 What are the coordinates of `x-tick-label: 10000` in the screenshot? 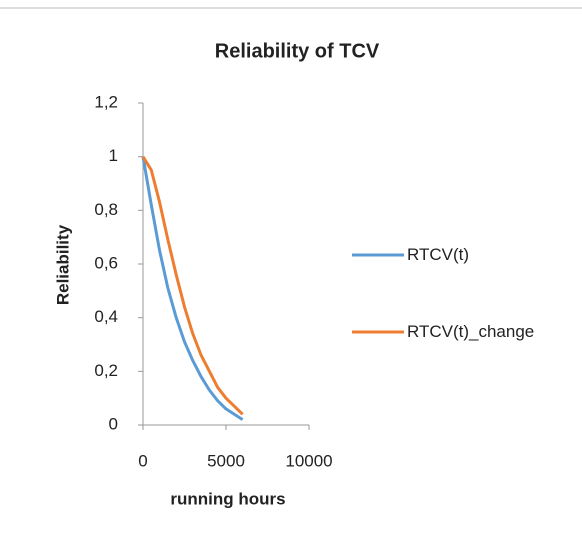 It's located at (308, 460).